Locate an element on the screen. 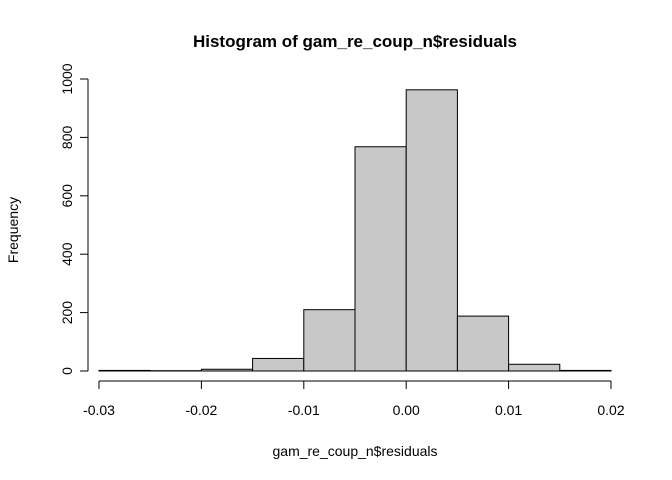 This screenshot has width=672, height=480. y-tick-label: 0 is located at coordinates (67, 371).